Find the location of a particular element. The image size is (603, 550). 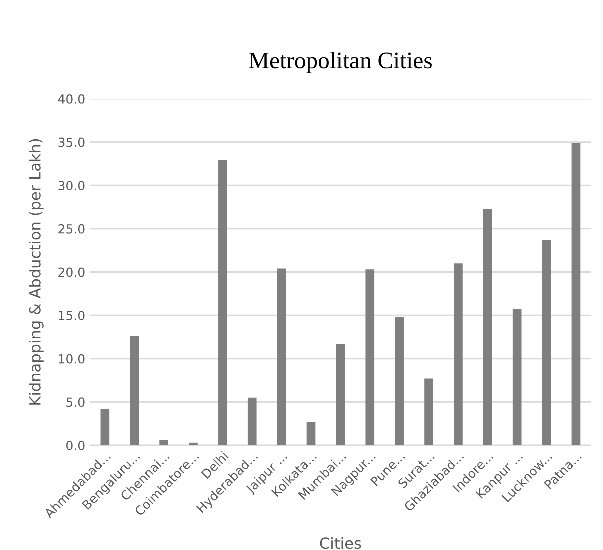

y-tick-label: 30.0 is located at coordinates (71, 186).